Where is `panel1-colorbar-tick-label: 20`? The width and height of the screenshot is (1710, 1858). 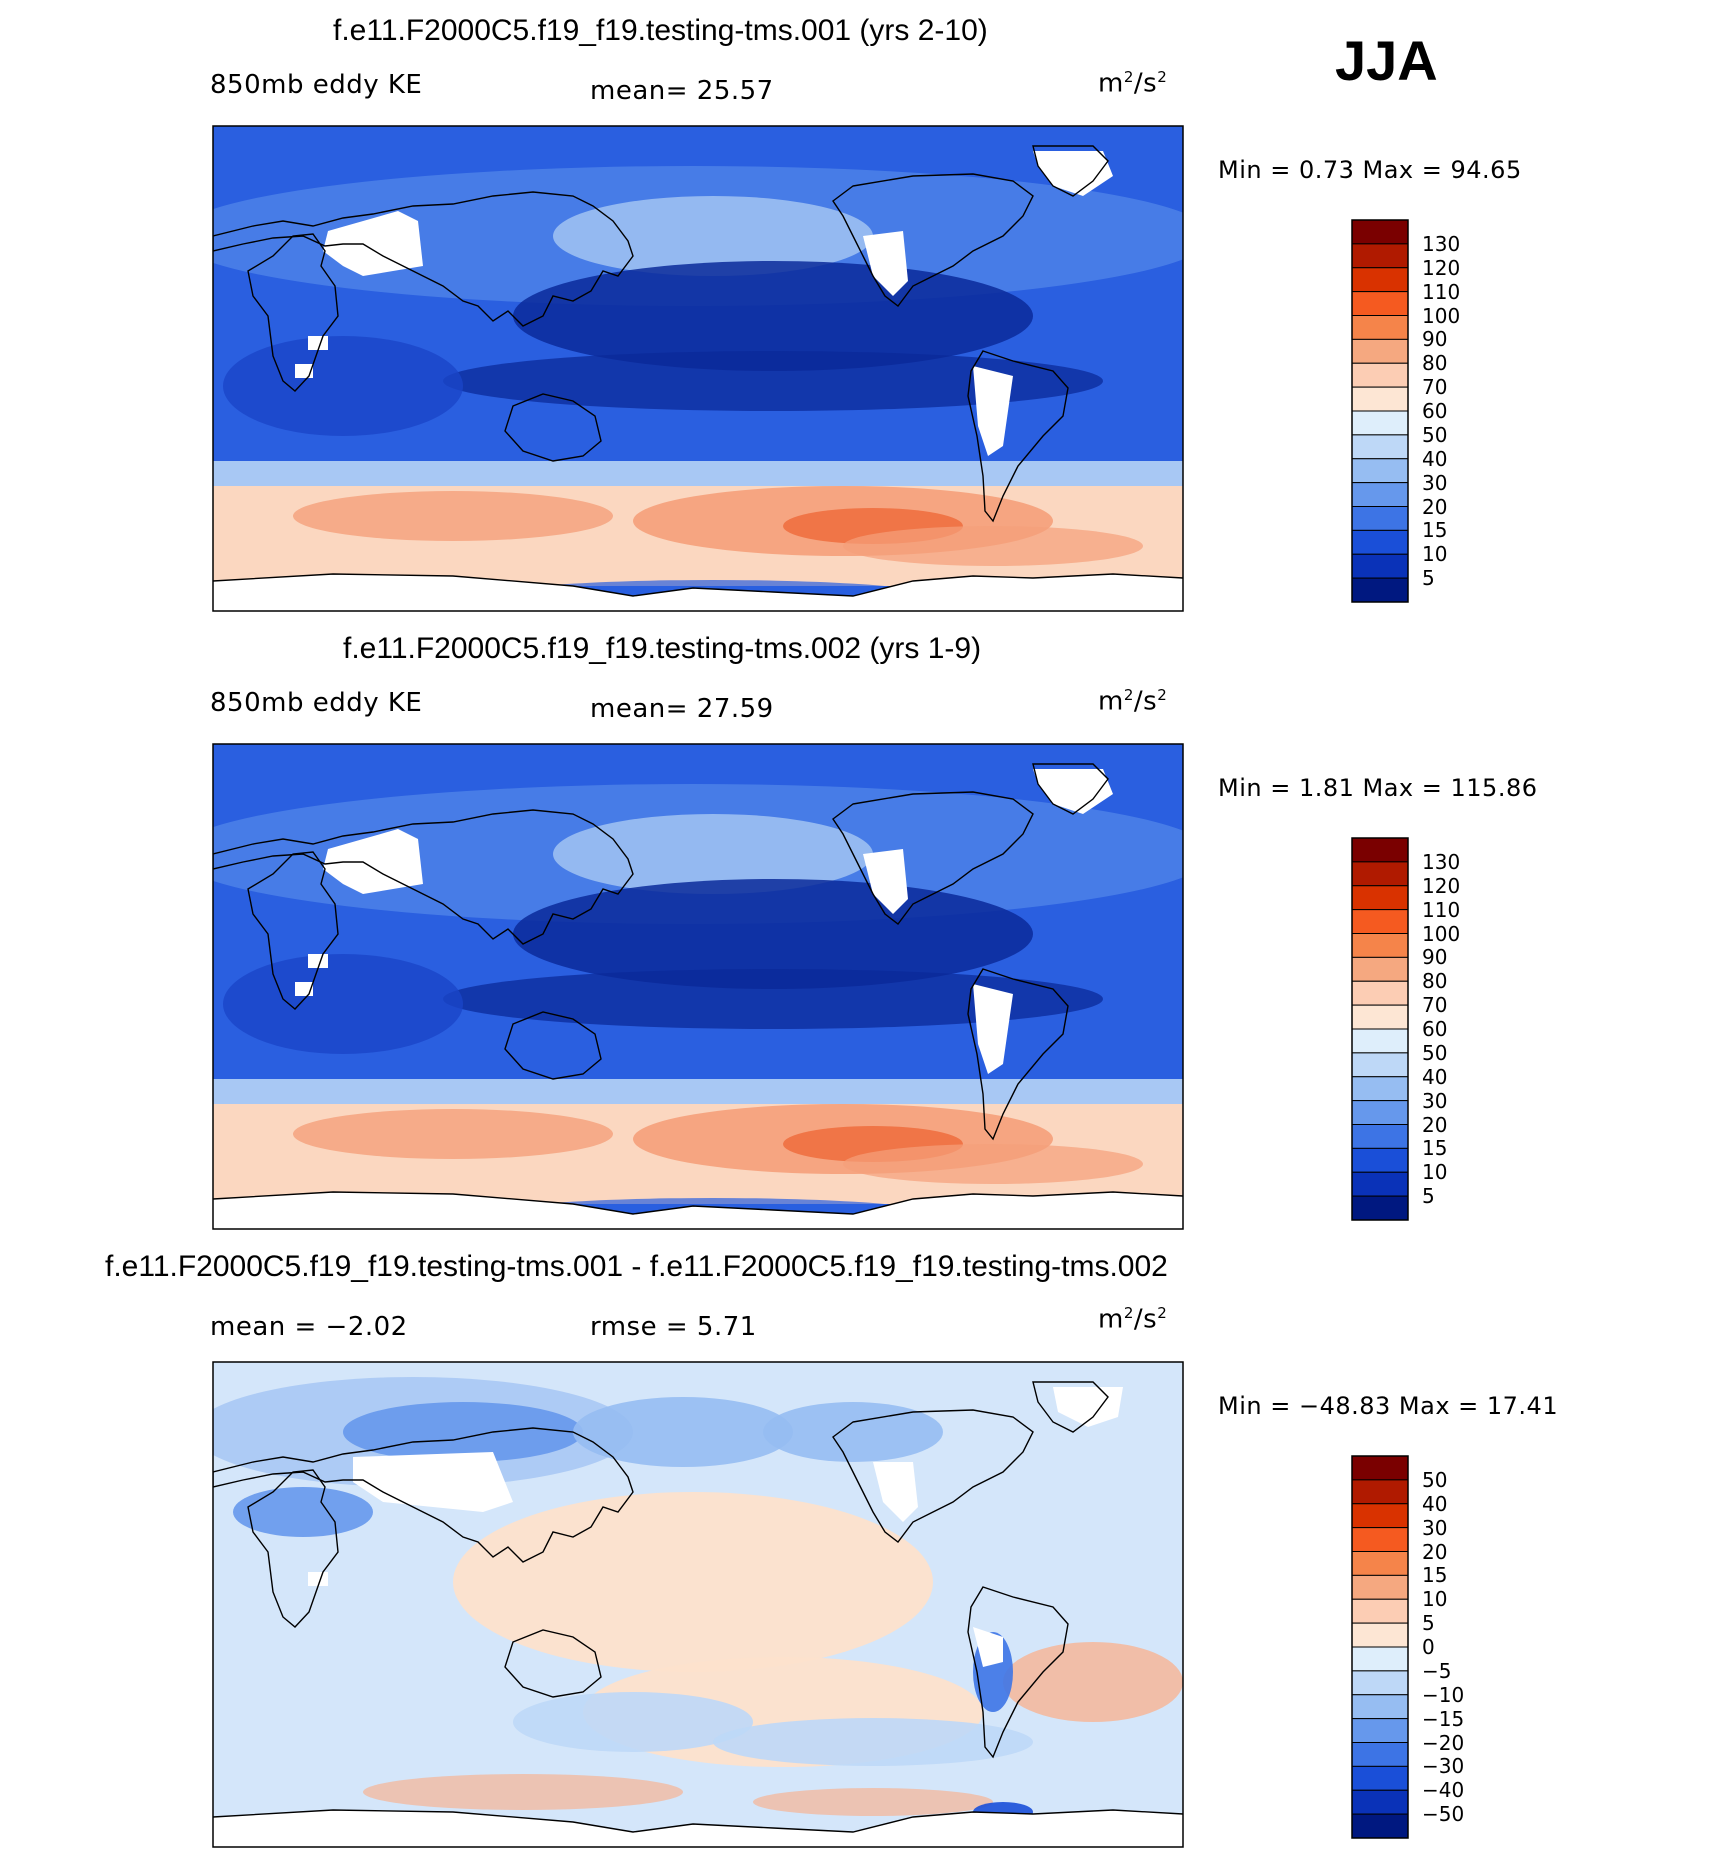 panel1-colorbar-tick-label: 20 is located at coordinates (1435, 506).